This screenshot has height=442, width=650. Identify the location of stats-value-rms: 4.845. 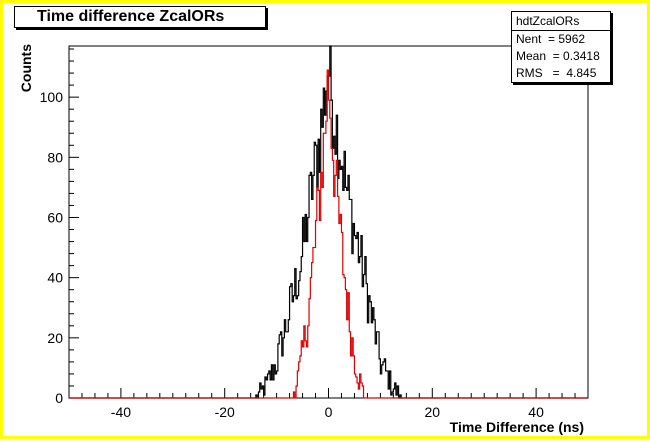
(581, 73).